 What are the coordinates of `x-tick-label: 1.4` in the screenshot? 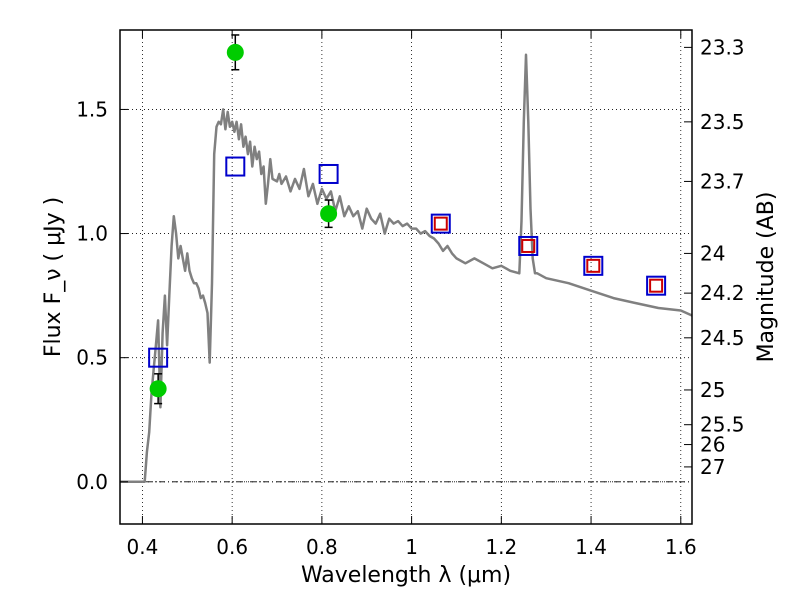 It's located at (591, 547).